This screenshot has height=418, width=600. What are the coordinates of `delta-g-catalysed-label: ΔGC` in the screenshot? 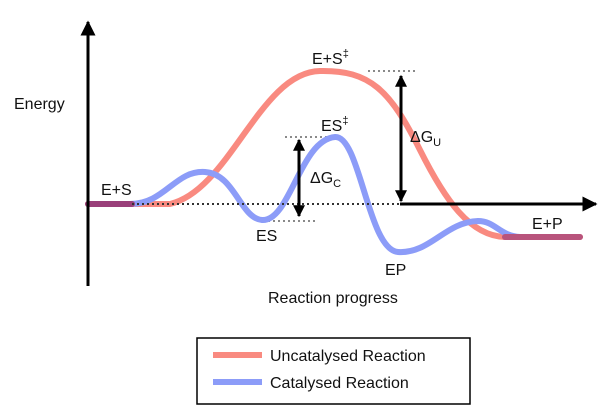 It's located at (325, 180).